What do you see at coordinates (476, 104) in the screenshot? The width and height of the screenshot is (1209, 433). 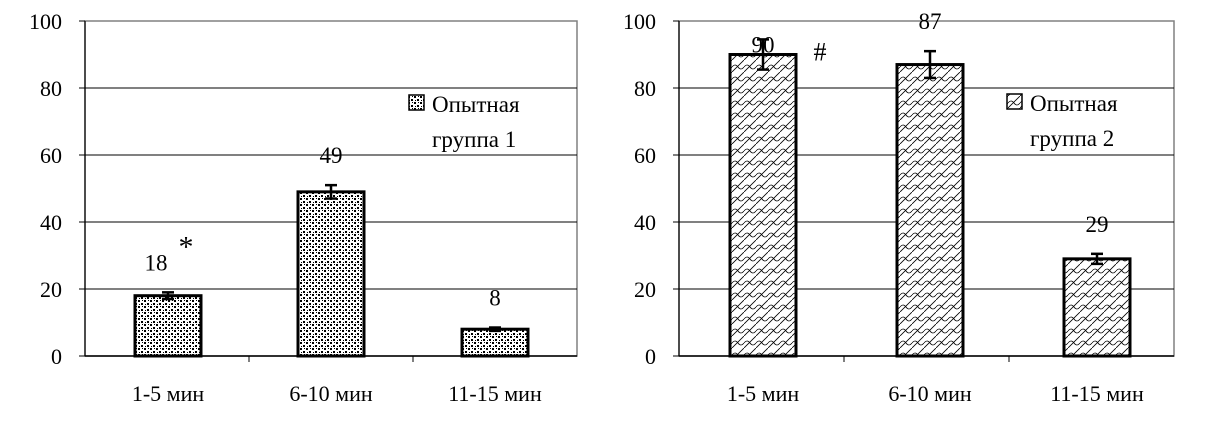 I see `legend-label-left-line1: Опытная` at bounding box center [476, 104].